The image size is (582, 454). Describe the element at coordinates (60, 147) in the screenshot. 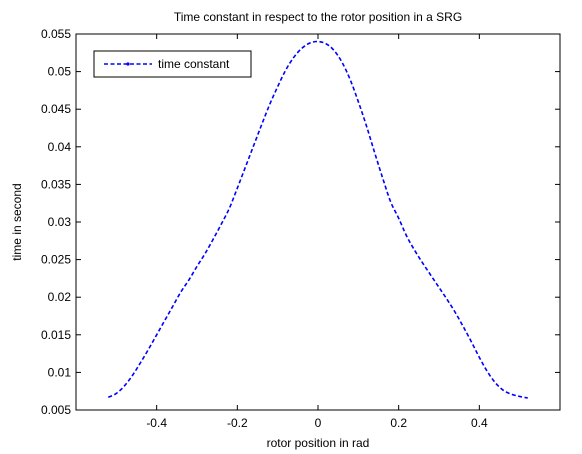

I see `y-tick-label: 0.04` at that location.